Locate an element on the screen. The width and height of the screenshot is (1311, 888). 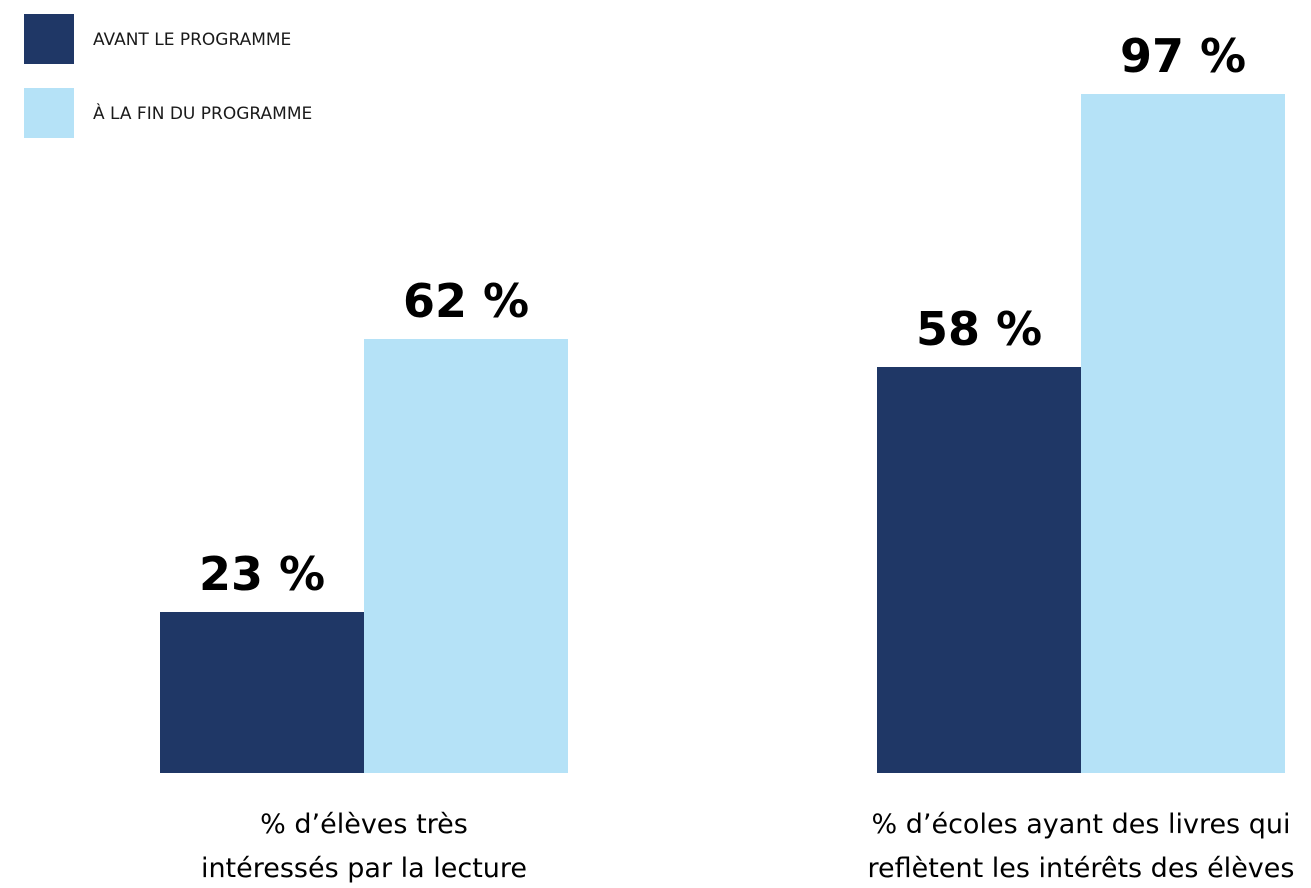
category-label-0: % d’élèves très intéressés par la lecture is located at coordinates (364, 846).